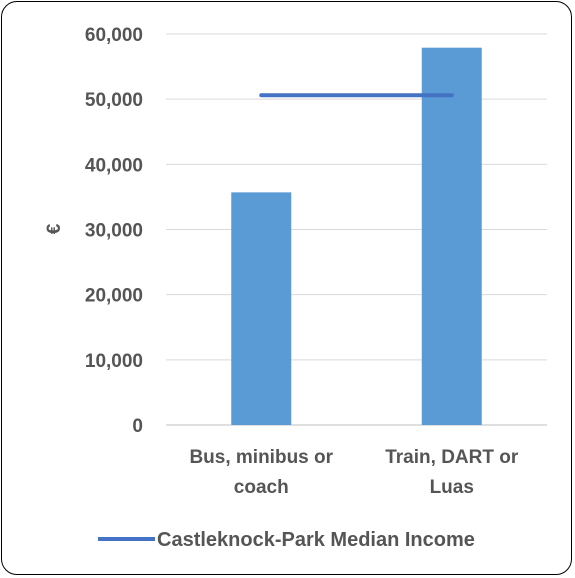 The height and width of the screenshot is (578, 575). I want to click on y-tick-label: 0, so click(137, 426).